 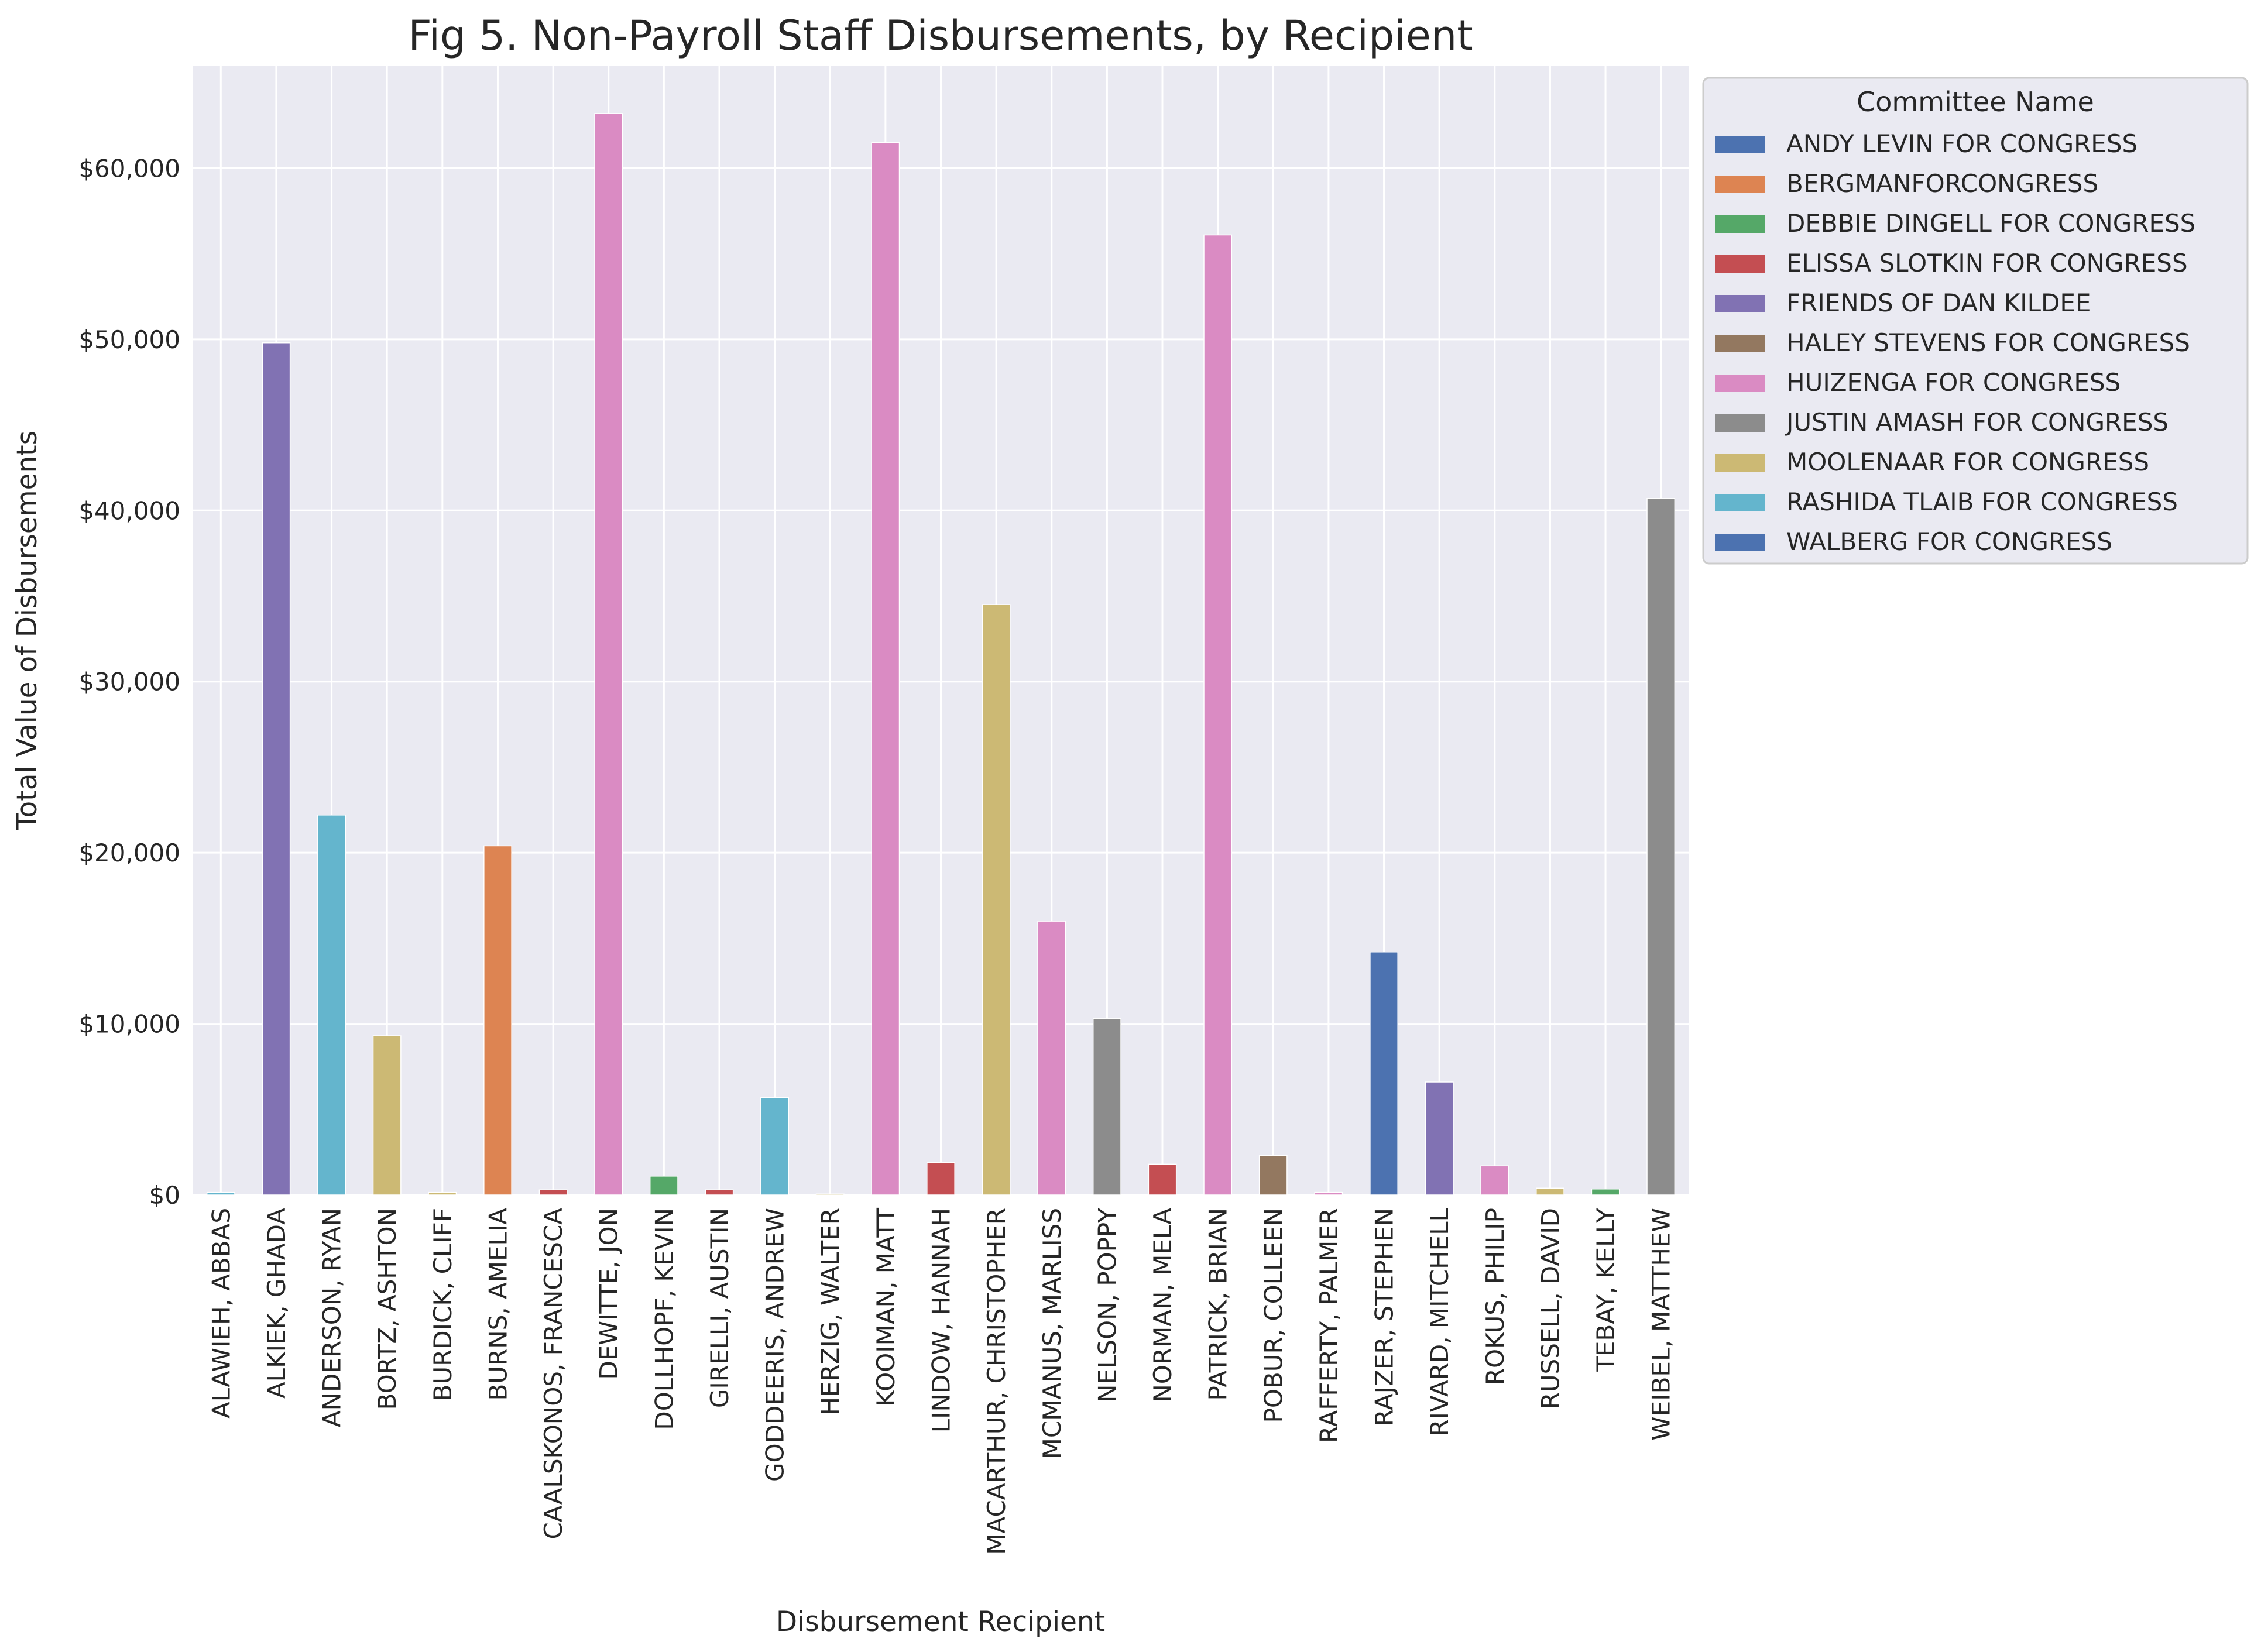 What do you see at coordinates (1740, 383) in the screenshot?
I see `legend-swatch-huizenga-for-congress` at bounding box center [1740, 383].